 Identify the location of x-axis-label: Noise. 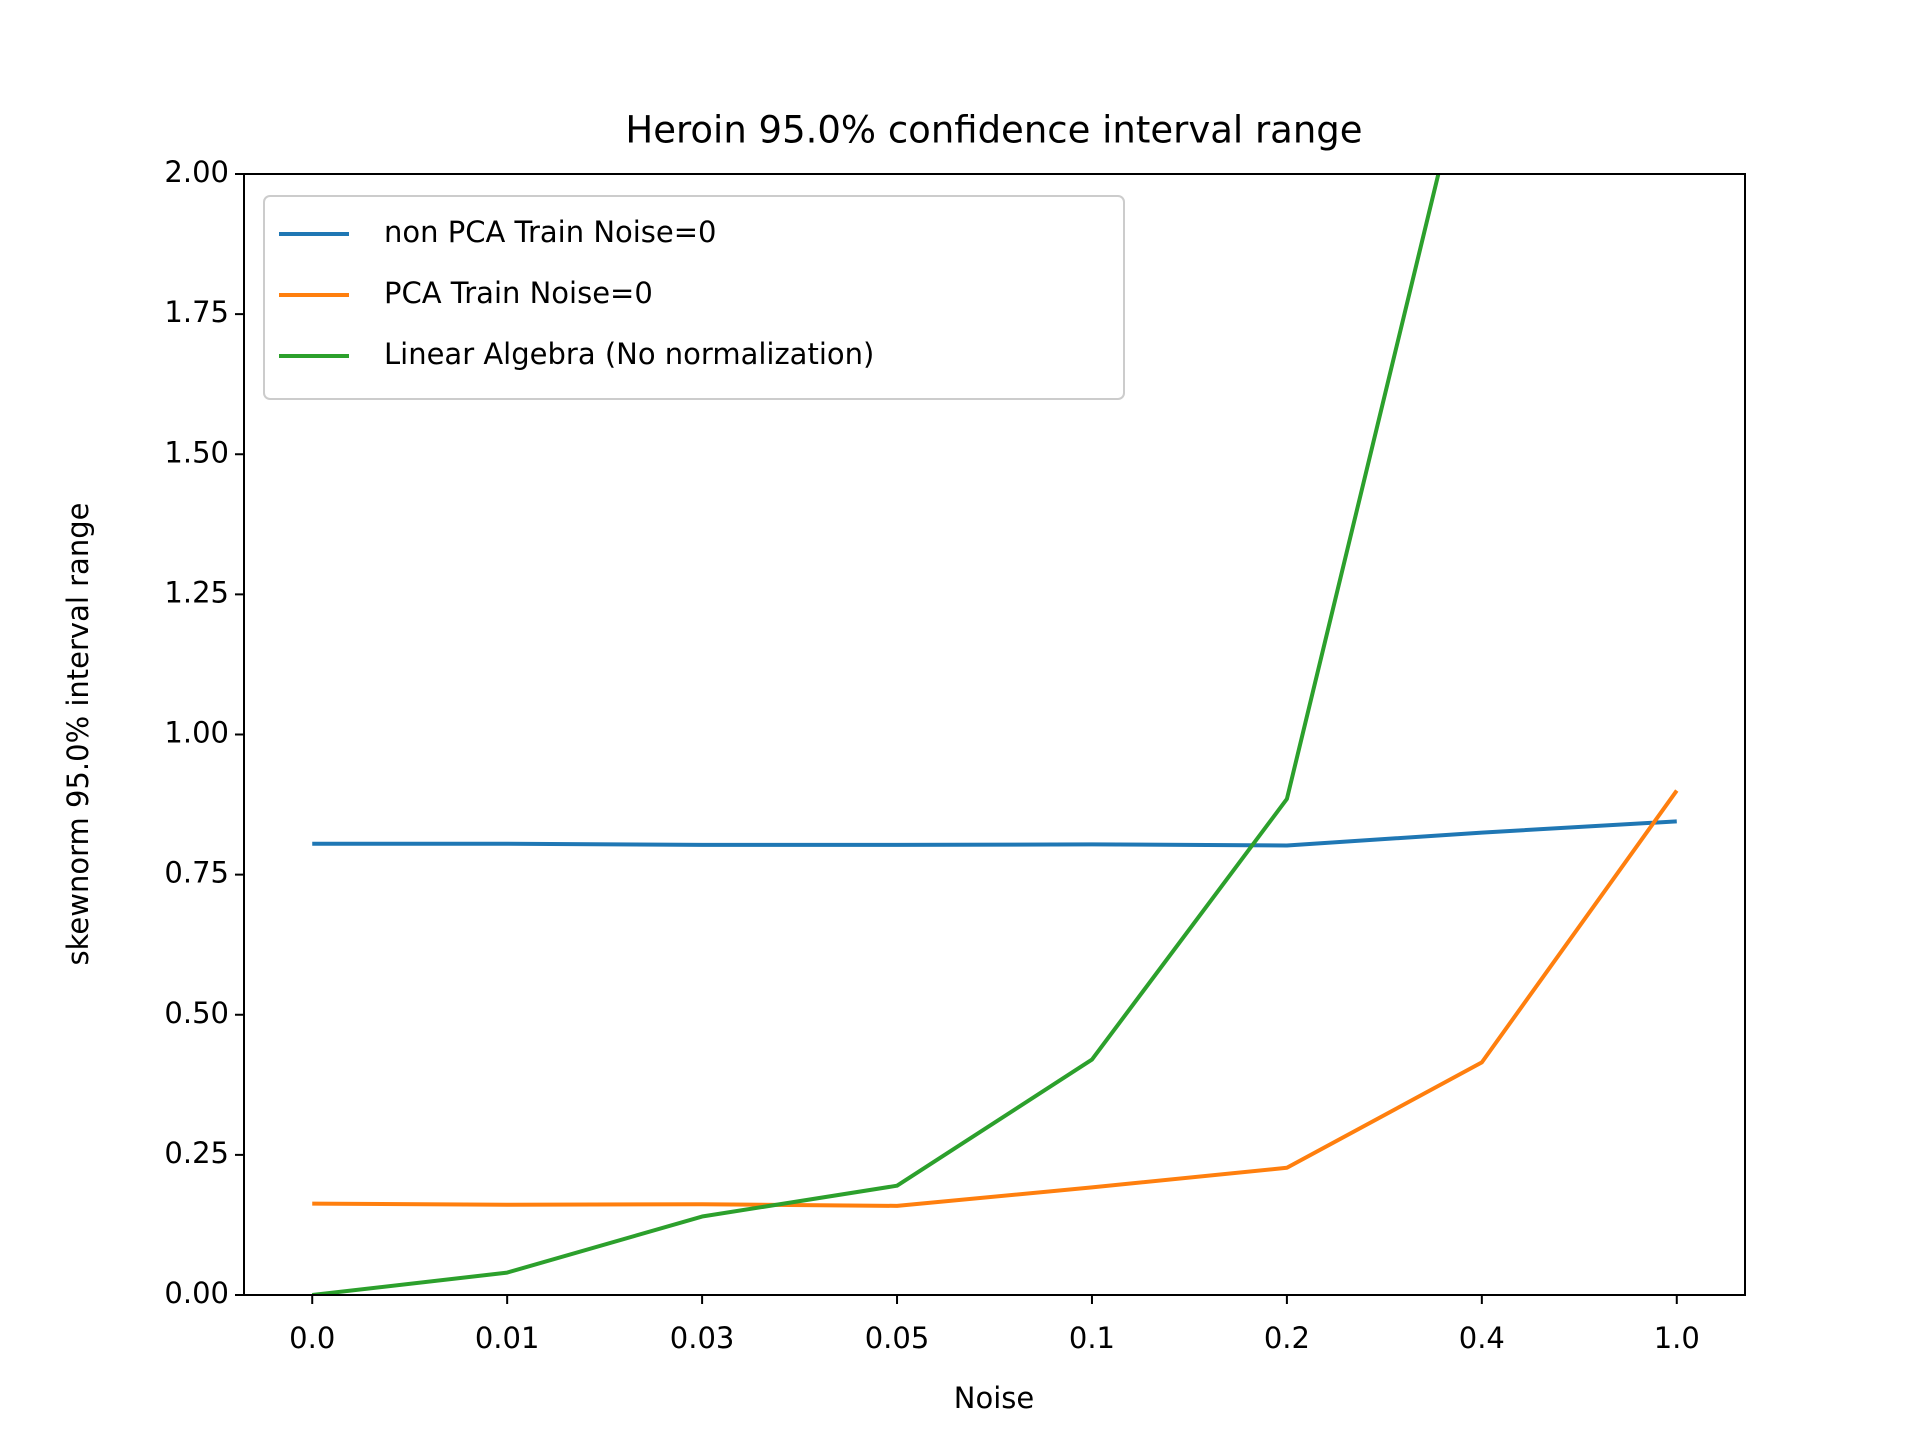
(994, 1398).